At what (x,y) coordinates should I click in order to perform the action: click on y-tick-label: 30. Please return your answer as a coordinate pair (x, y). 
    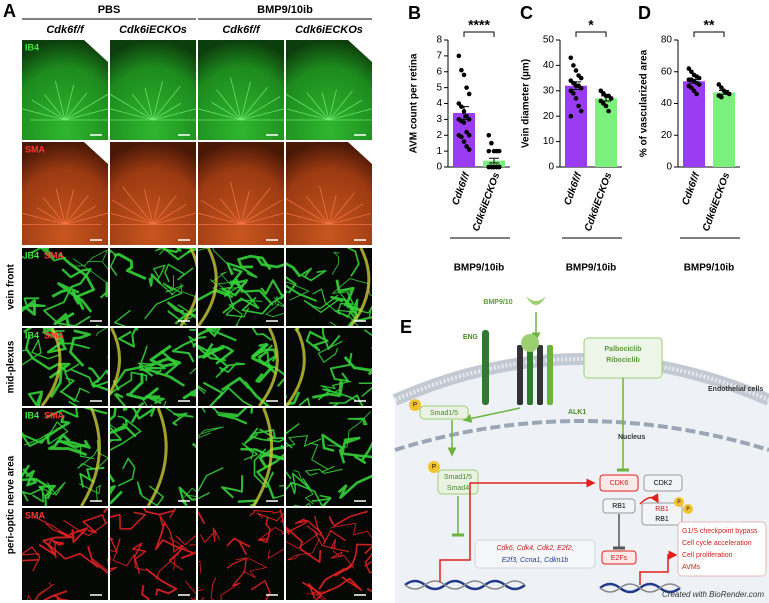
    Looking at the image, I should click on (549, 90).